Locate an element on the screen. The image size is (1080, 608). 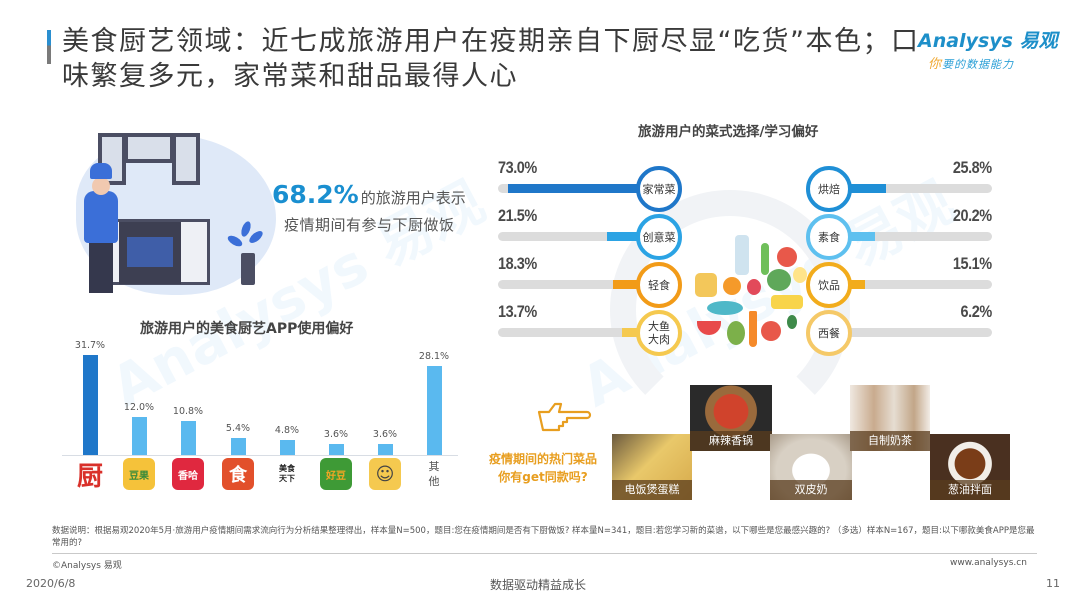
dish-photo-scallion-noodles: 葱油拌面 is located at coordinates (970, 467).